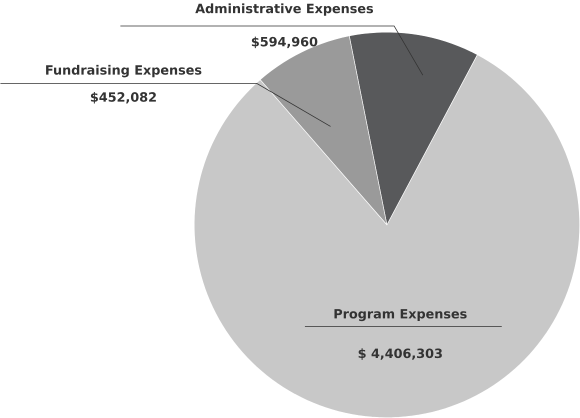  I want to click on slice-label: Administrative Expenses, so click(284, 9).